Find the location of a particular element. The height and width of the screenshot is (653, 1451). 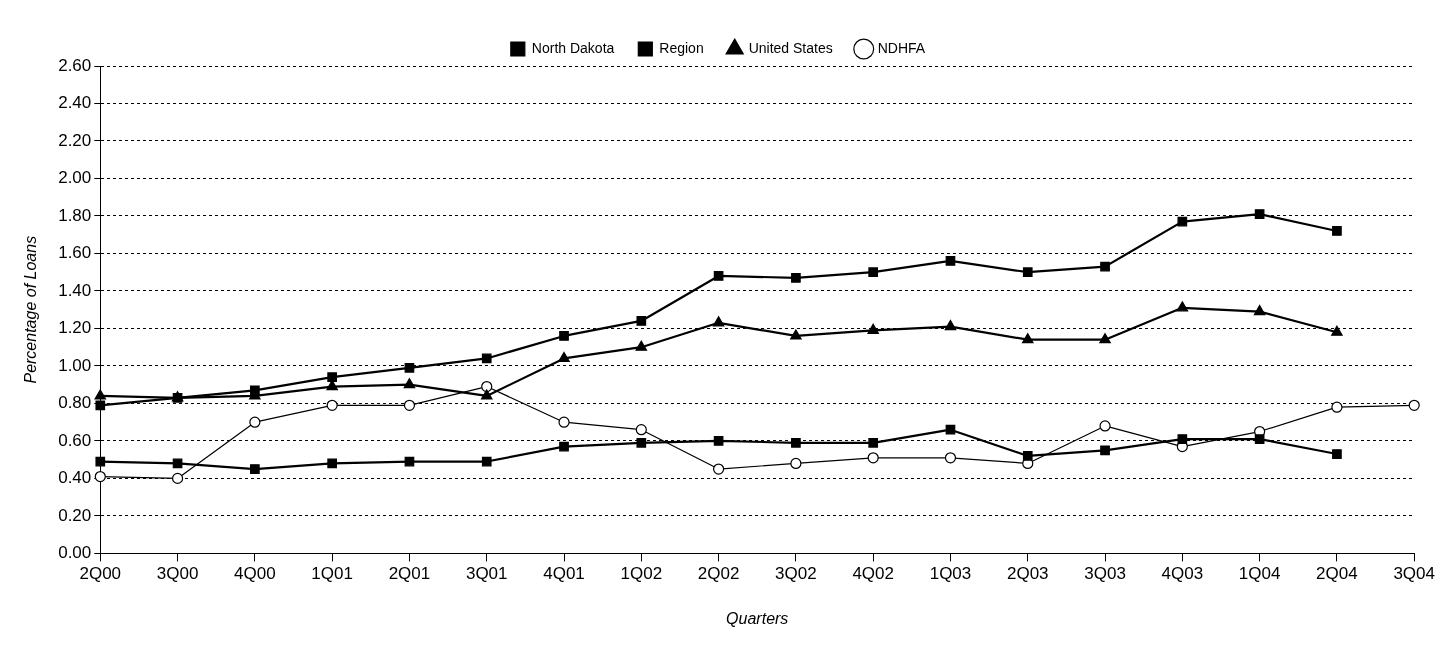

x-tick-label: 2Q01 is located at coordinates (409, 574).